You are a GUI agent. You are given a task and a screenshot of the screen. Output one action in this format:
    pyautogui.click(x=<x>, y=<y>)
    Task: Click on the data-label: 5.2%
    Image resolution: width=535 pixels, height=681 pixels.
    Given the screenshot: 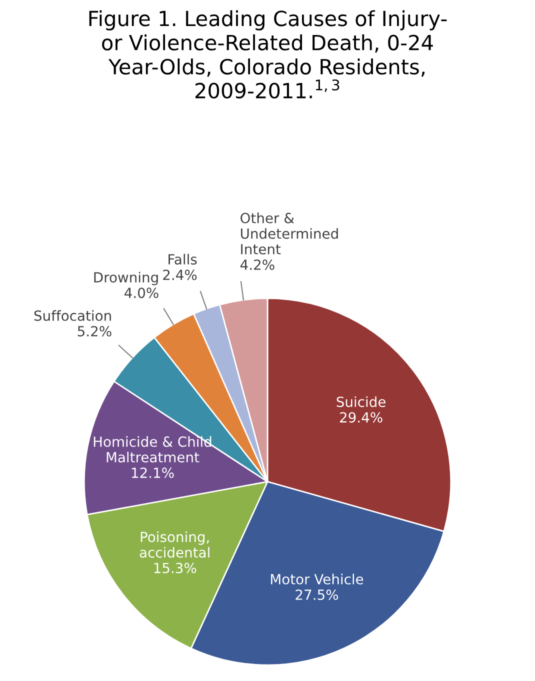 What is the action you would take?
    pyautogui.click(x=95, y=331)
    